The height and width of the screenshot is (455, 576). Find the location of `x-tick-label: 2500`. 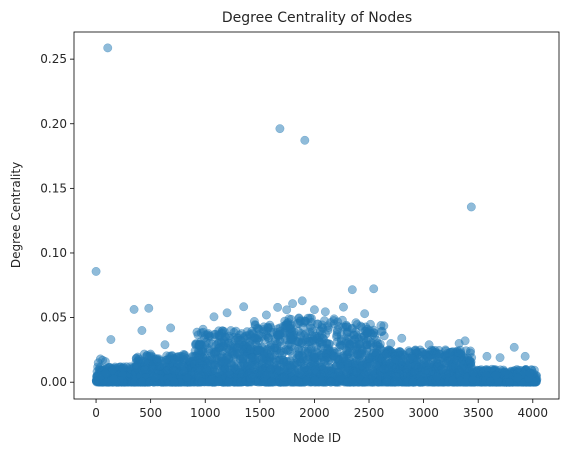

x-tick-label: 2500 is located at coordinates (369, 413).